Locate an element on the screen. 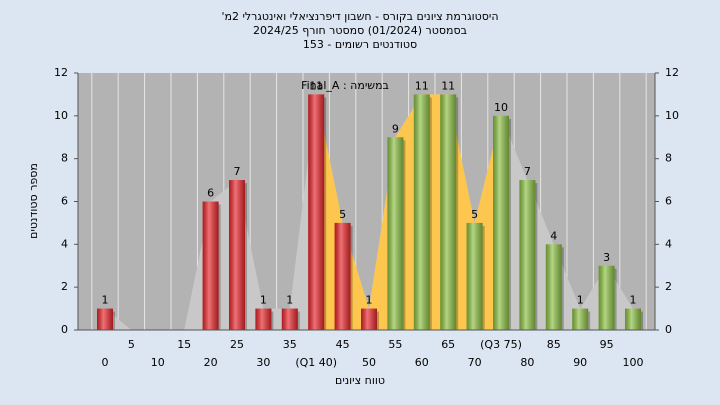 This screenshot has width=720, height=405. x-tick-label: 85 is located at coordinates (554, 344).